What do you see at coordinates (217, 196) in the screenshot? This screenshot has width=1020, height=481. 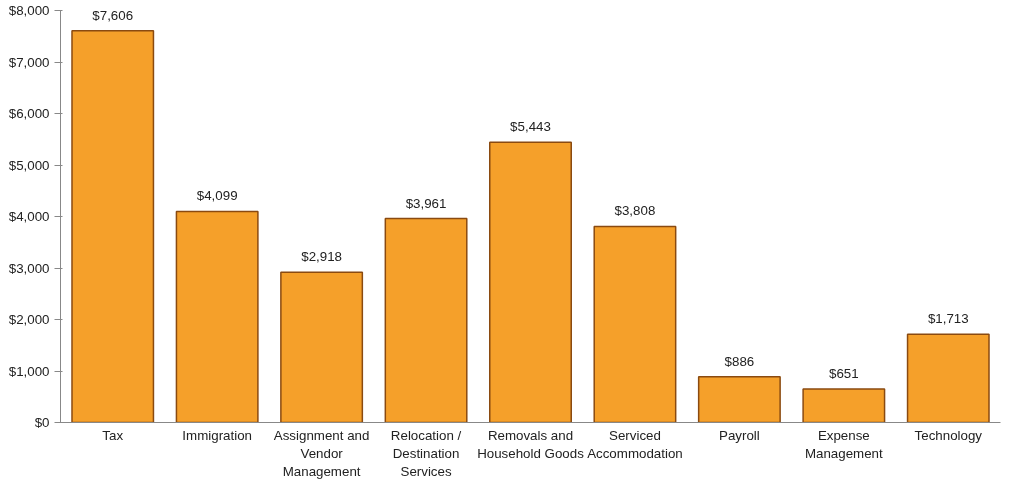 I see `data-label: $4,099` at bounding box center [217, 196].